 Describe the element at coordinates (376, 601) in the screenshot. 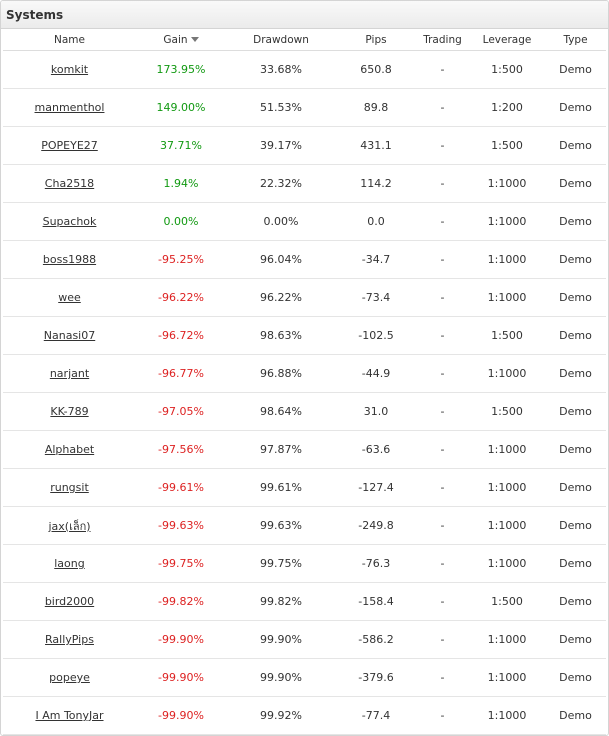

I see `cell-pips-value: -158.4` at that location.